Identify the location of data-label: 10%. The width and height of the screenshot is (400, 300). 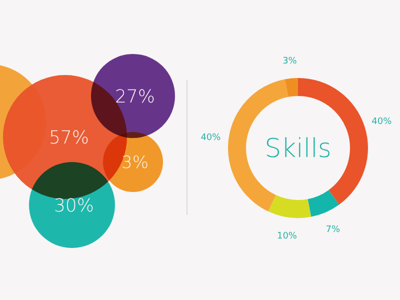
(287, 236).